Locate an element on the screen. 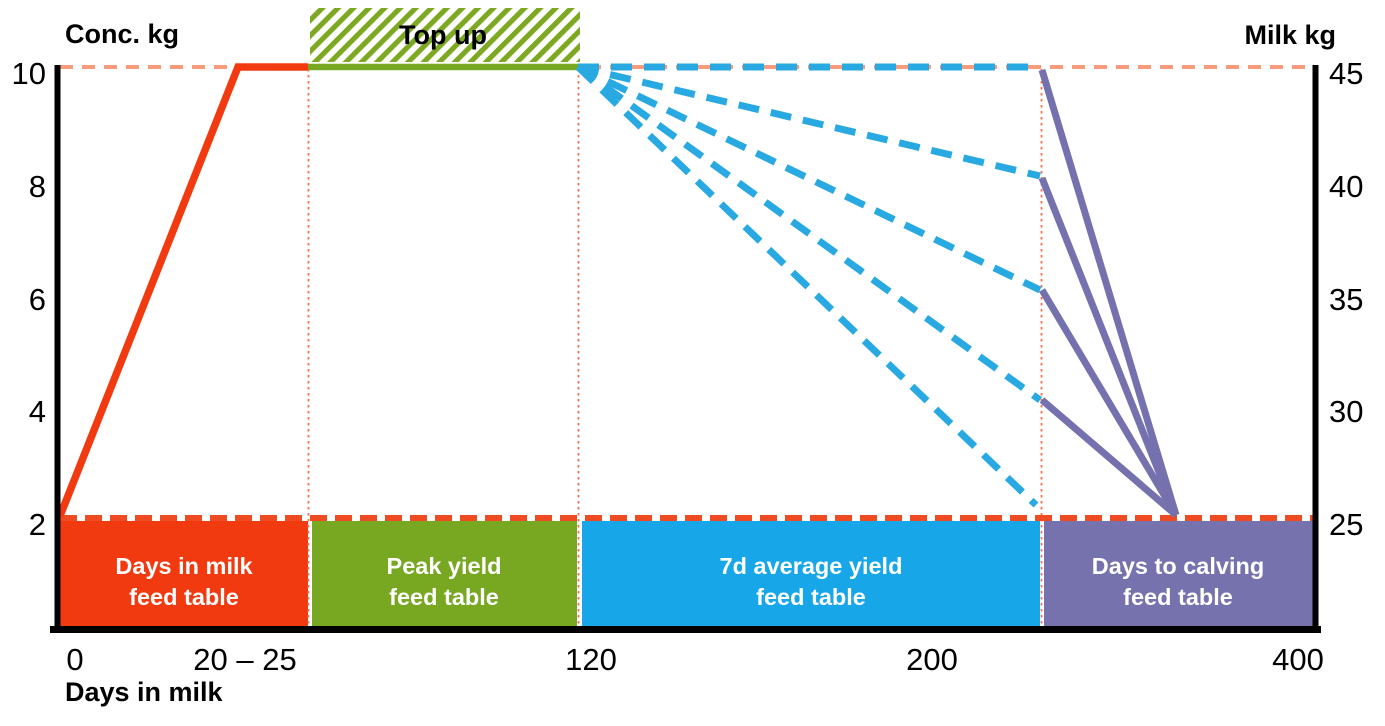 The height and width of the screenshot is (726, 1385). band-7d-average-label-line2: feed table is located at coordinates (811, 597).